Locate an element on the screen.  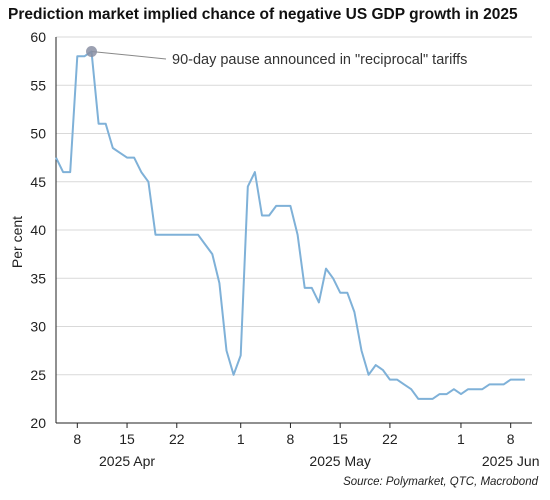
x-month-label: 2025 Jun is located at coordinates (511, 461).